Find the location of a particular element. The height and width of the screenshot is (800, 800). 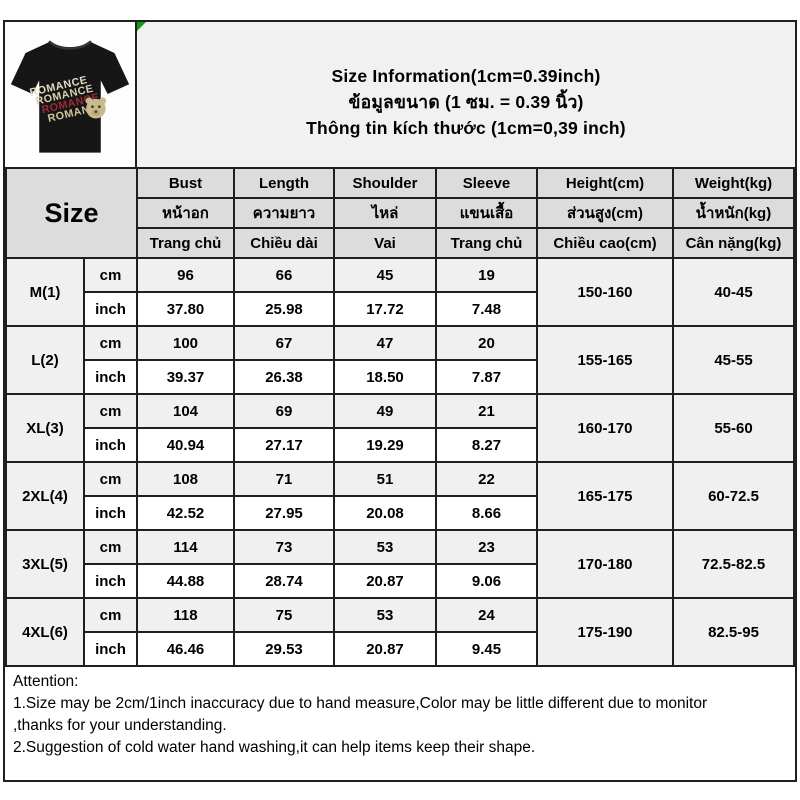

measurement-cell: 17.72 is located at coordinates (385, 309).